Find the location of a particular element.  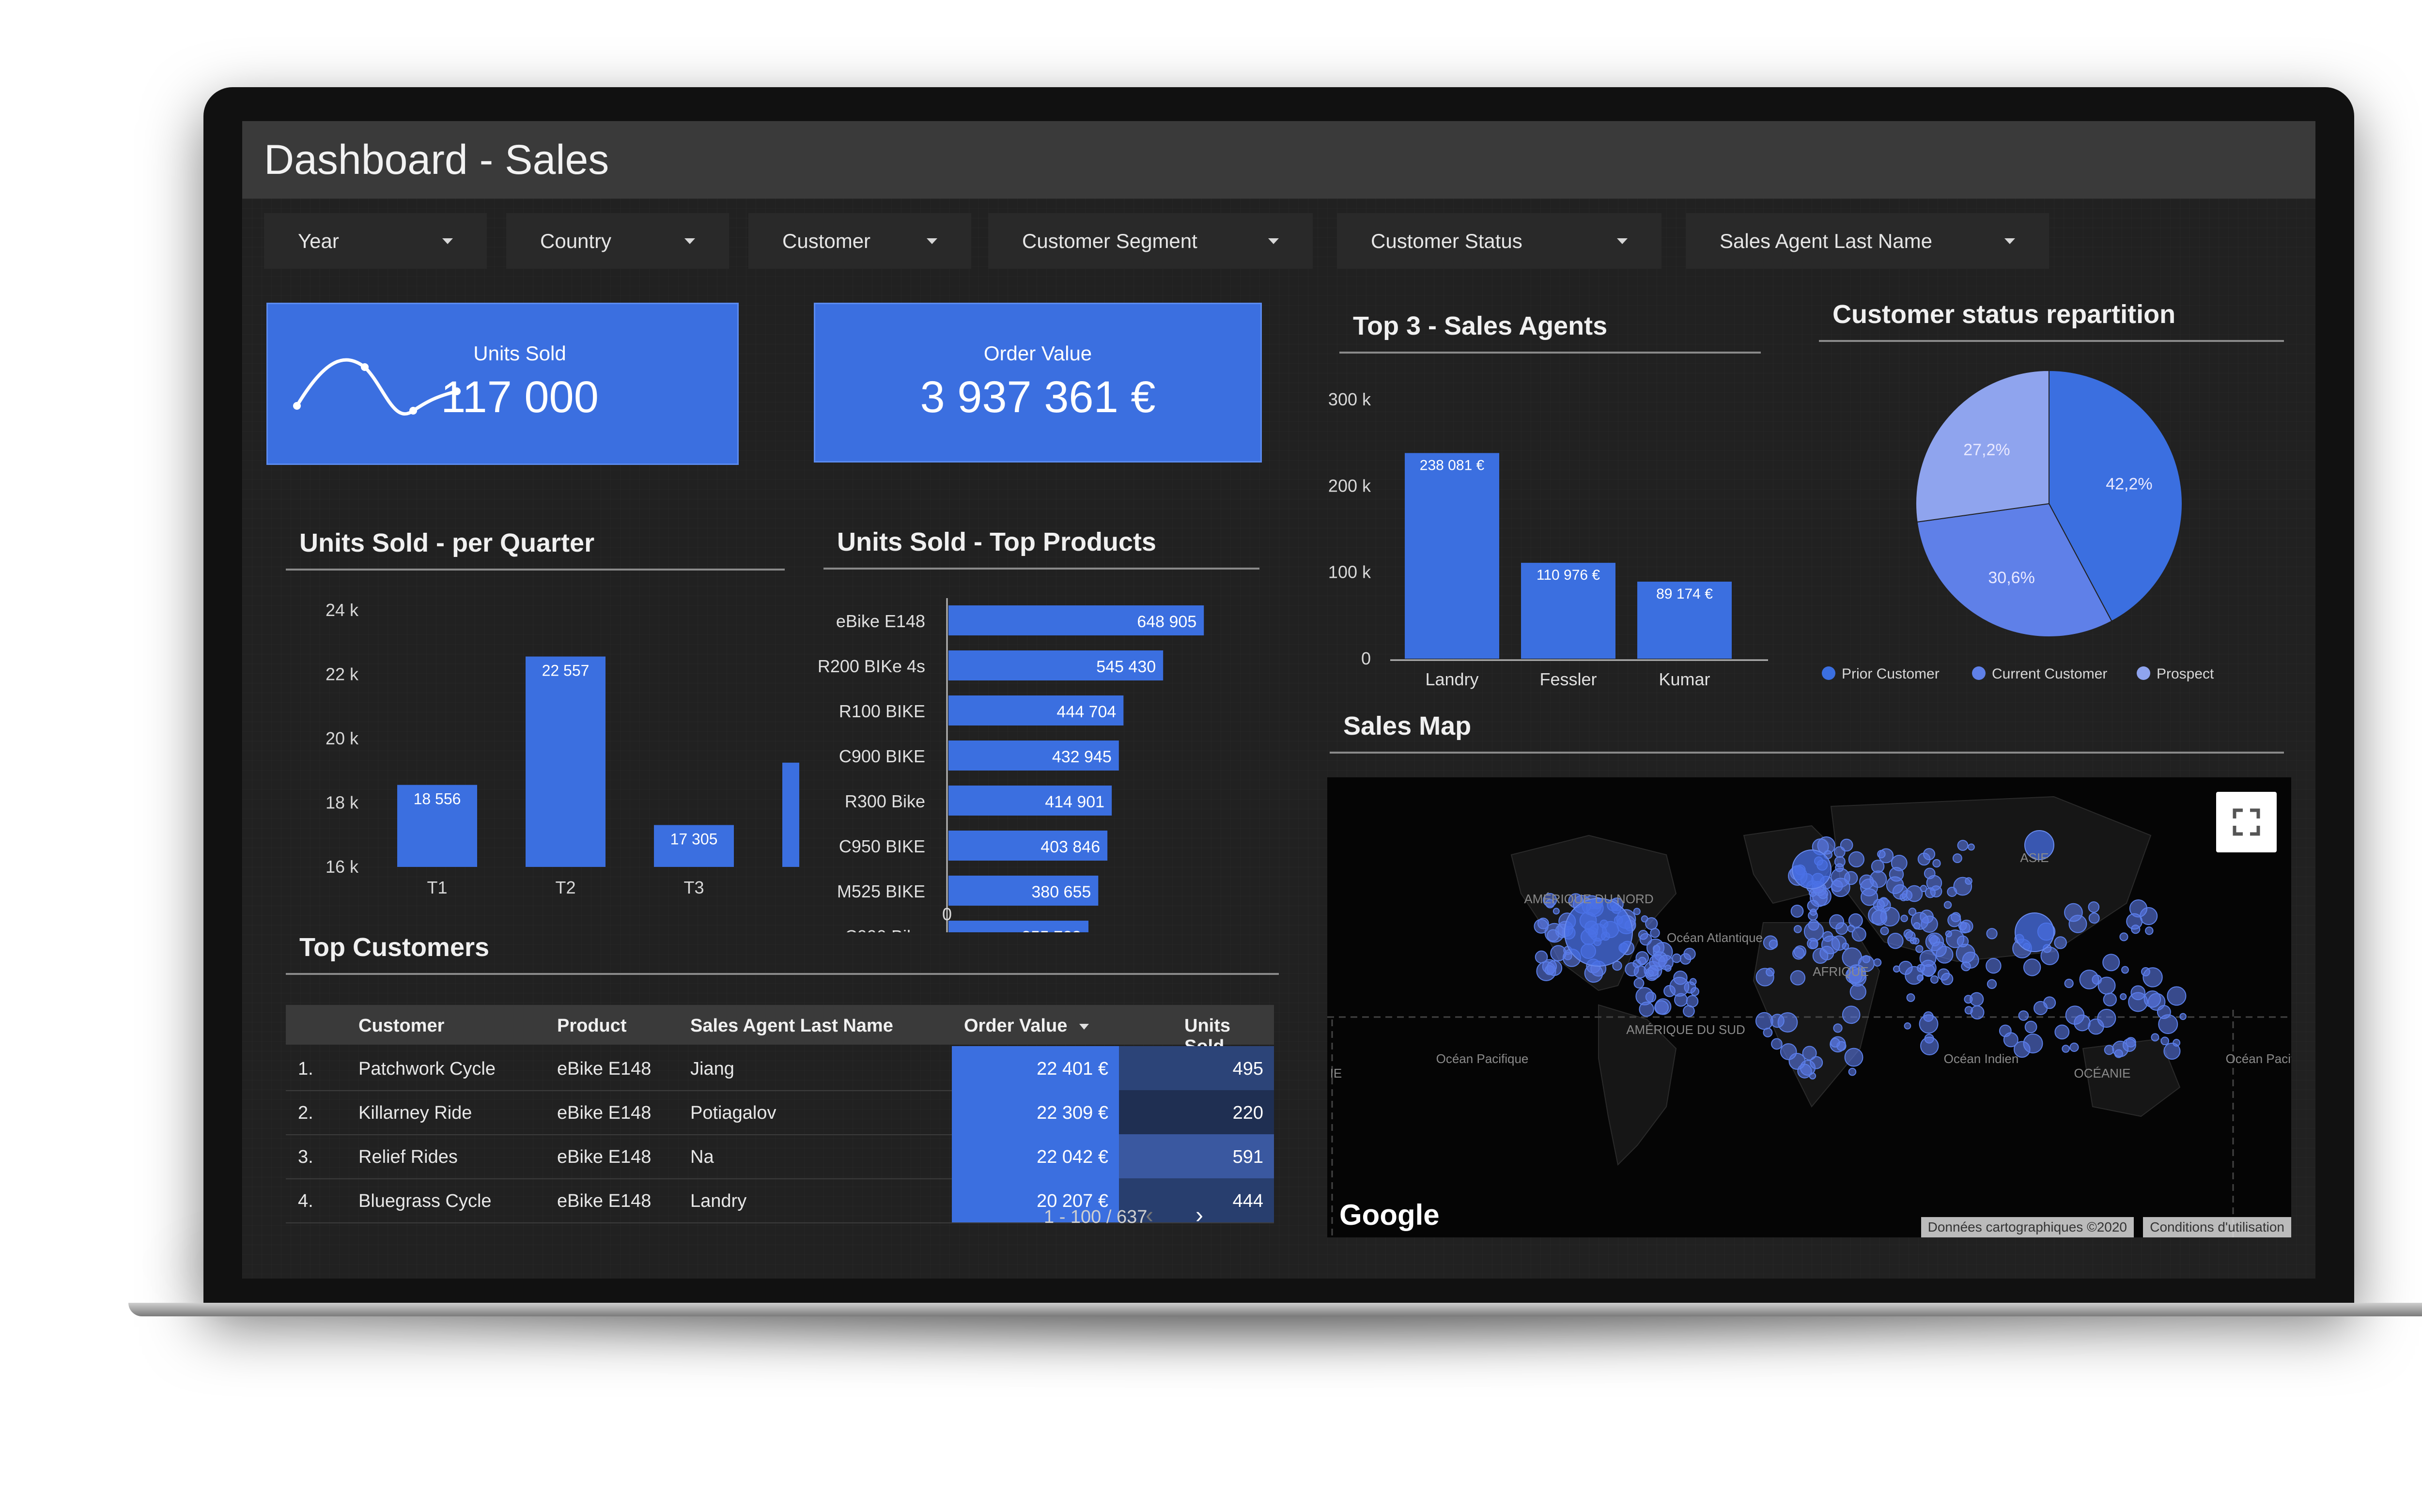

filter-customer-status: Customer Status is located at coordinates (1499, 241).